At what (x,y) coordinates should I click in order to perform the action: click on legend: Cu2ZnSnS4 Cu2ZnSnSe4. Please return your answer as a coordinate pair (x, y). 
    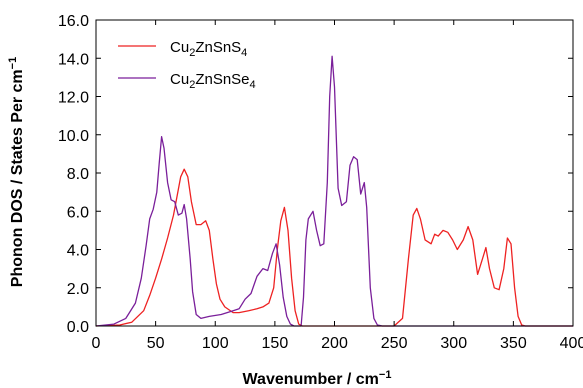
    Looking at the image, I should click on (187, 65).